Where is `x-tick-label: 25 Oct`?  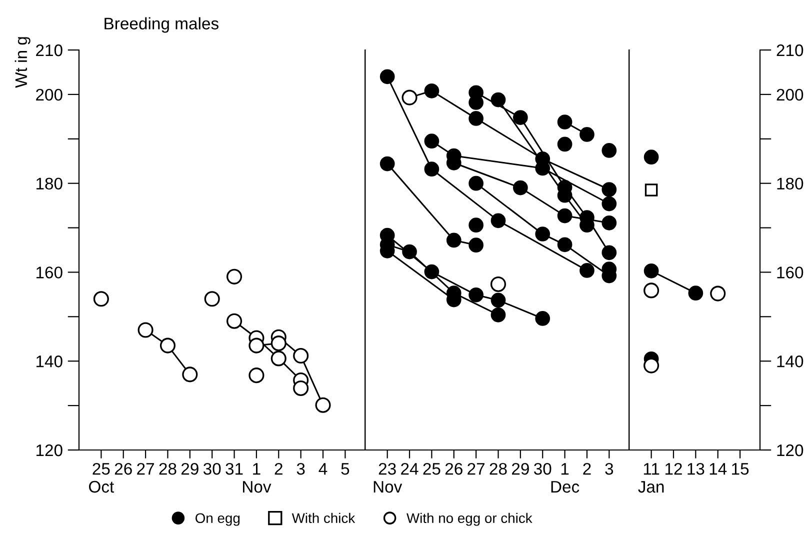
x-tick-label: 25 Oct is located at coordinates (101, 477).